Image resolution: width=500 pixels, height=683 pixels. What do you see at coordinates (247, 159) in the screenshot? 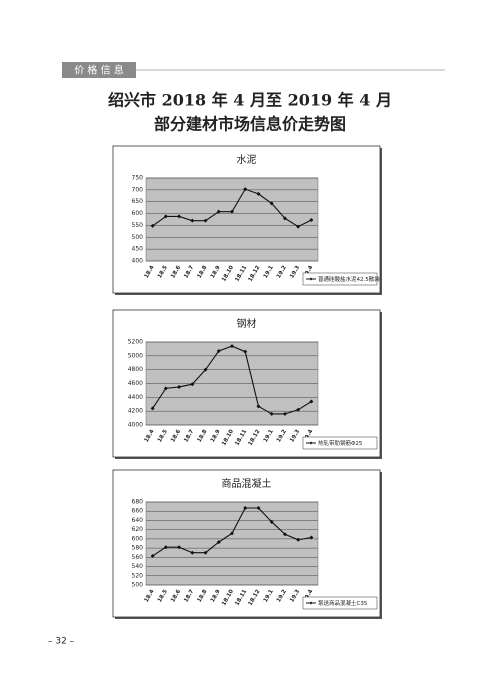
I see `chart-title: 水泥` at bounding box center [247, 159].